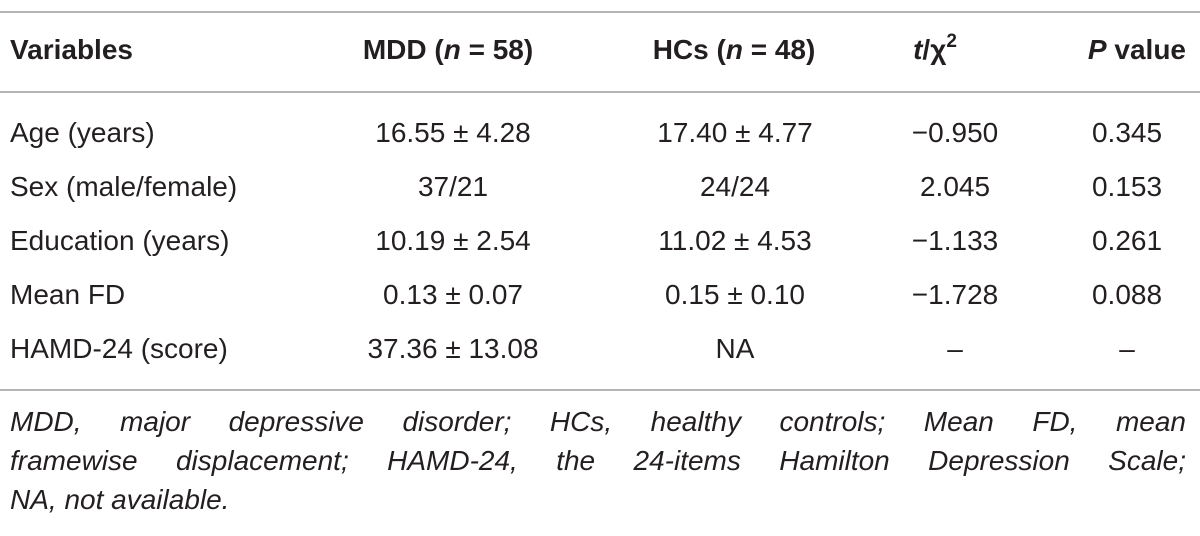 The width and height of the screenshot is (1200, 536). Describe the element at coordinates (119, 348) in the screenshot. I see `row-label: HAMD-24 (score)` at that location.